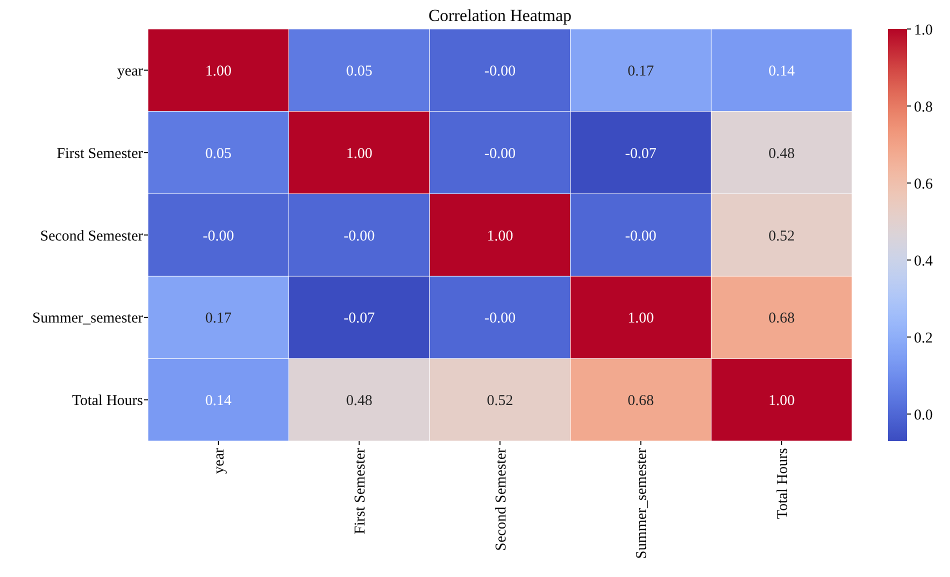 This screenshot has height=577, width=950. Describe the element at coordinates (220, 461) in the screenshot. I see `x-tick-label: year` at that location.